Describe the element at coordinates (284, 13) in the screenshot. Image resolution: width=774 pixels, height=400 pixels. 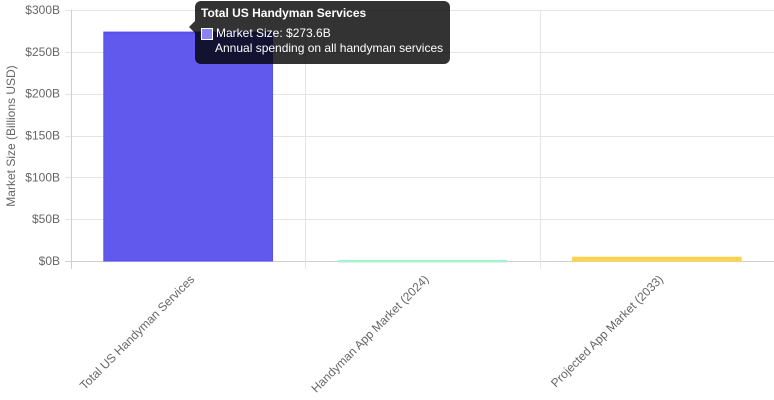
I see `tooltip-title: Total US Handyman Services` at that location.